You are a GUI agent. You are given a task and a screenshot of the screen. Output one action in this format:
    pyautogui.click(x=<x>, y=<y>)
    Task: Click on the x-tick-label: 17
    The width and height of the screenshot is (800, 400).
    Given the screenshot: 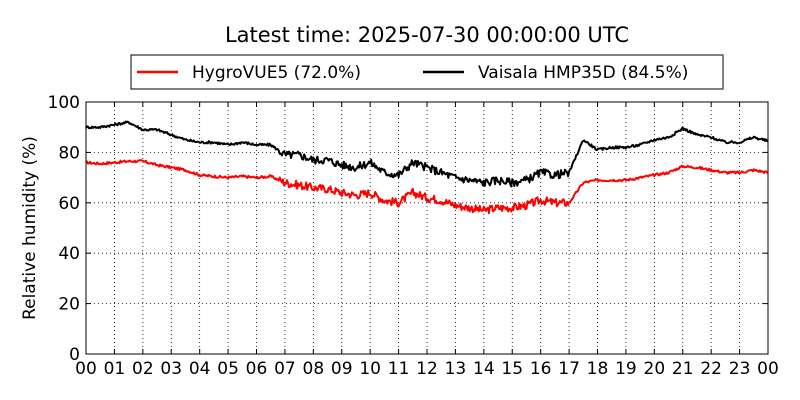 What is the action you would take?
    pyautogui.click(x=569, y=369)
    